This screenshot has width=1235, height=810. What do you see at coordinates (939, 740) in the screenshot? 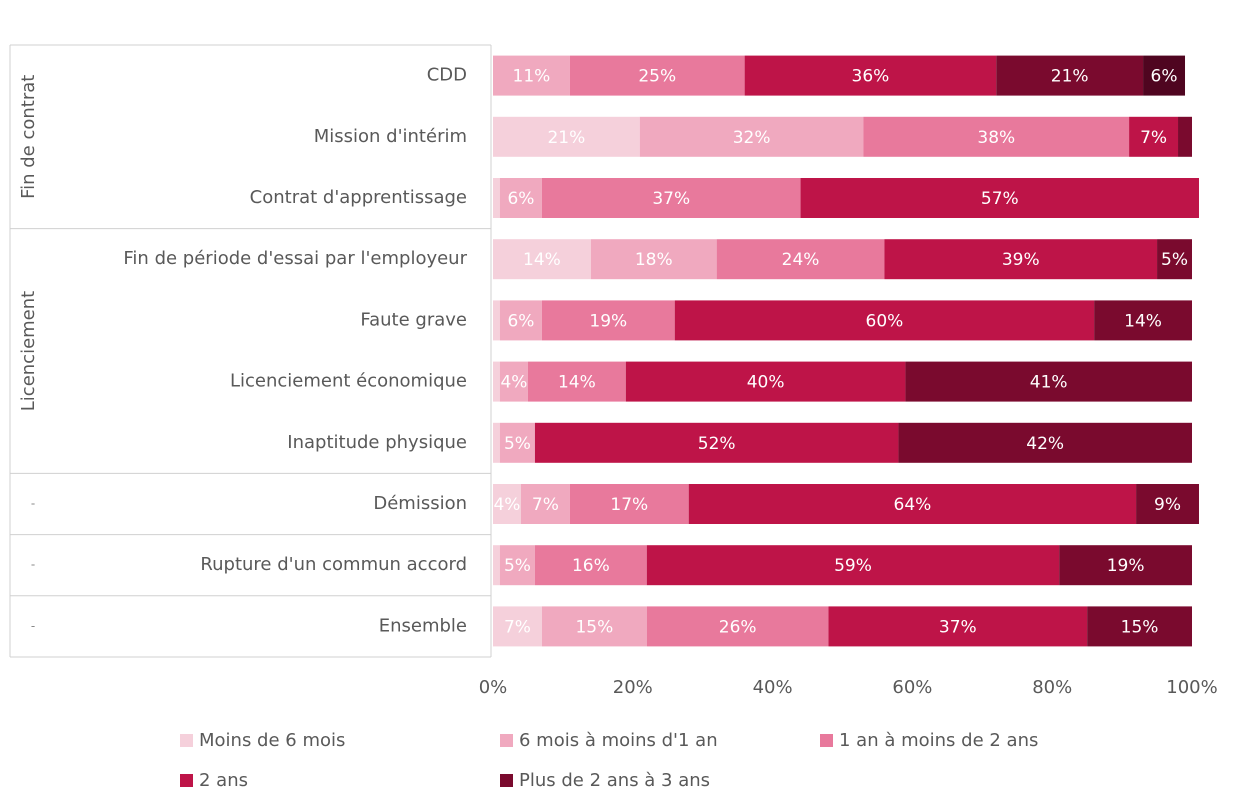
I see `legend-label: 1 an à moins de 2 ans` at bounding box center [939, 740].